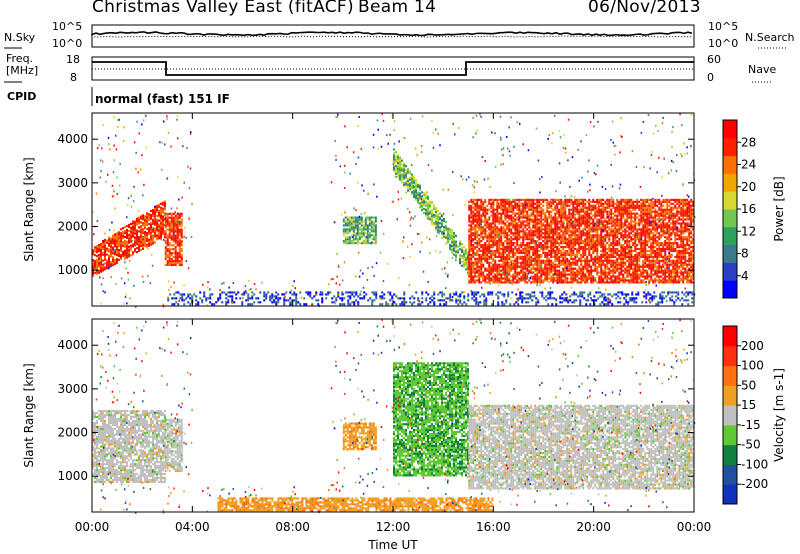 The width and height of the screenshot is (800, 554). I want to click on noise-right-tick-bottom: 10^0, so click(723, 43).